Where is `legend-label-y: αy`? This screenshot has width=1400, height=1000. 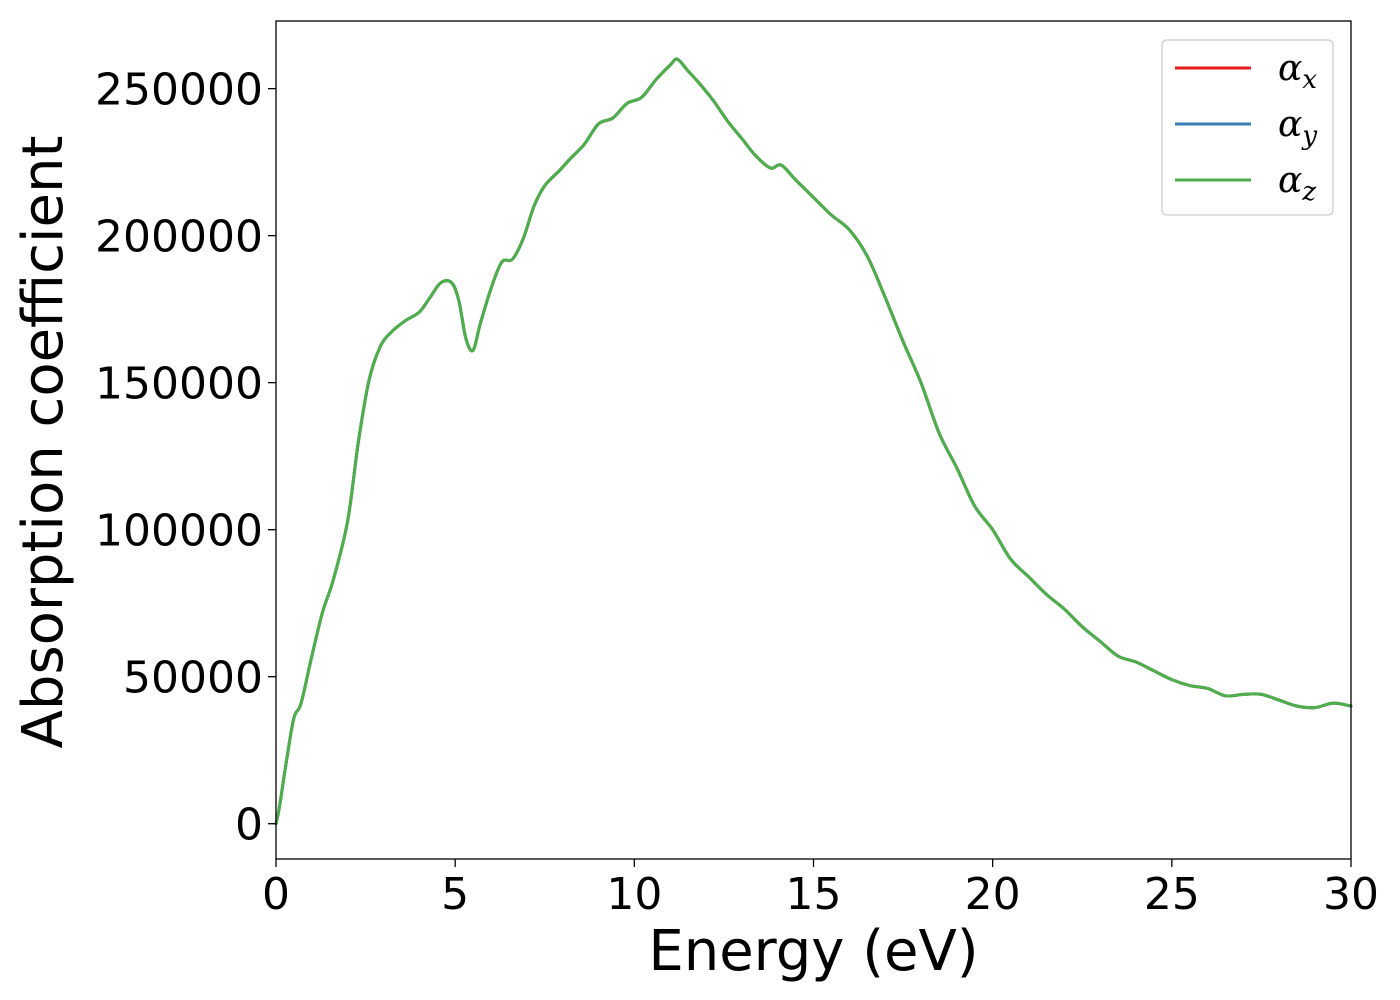
legend-label-y: αy is located at coordinates (1297, 127).